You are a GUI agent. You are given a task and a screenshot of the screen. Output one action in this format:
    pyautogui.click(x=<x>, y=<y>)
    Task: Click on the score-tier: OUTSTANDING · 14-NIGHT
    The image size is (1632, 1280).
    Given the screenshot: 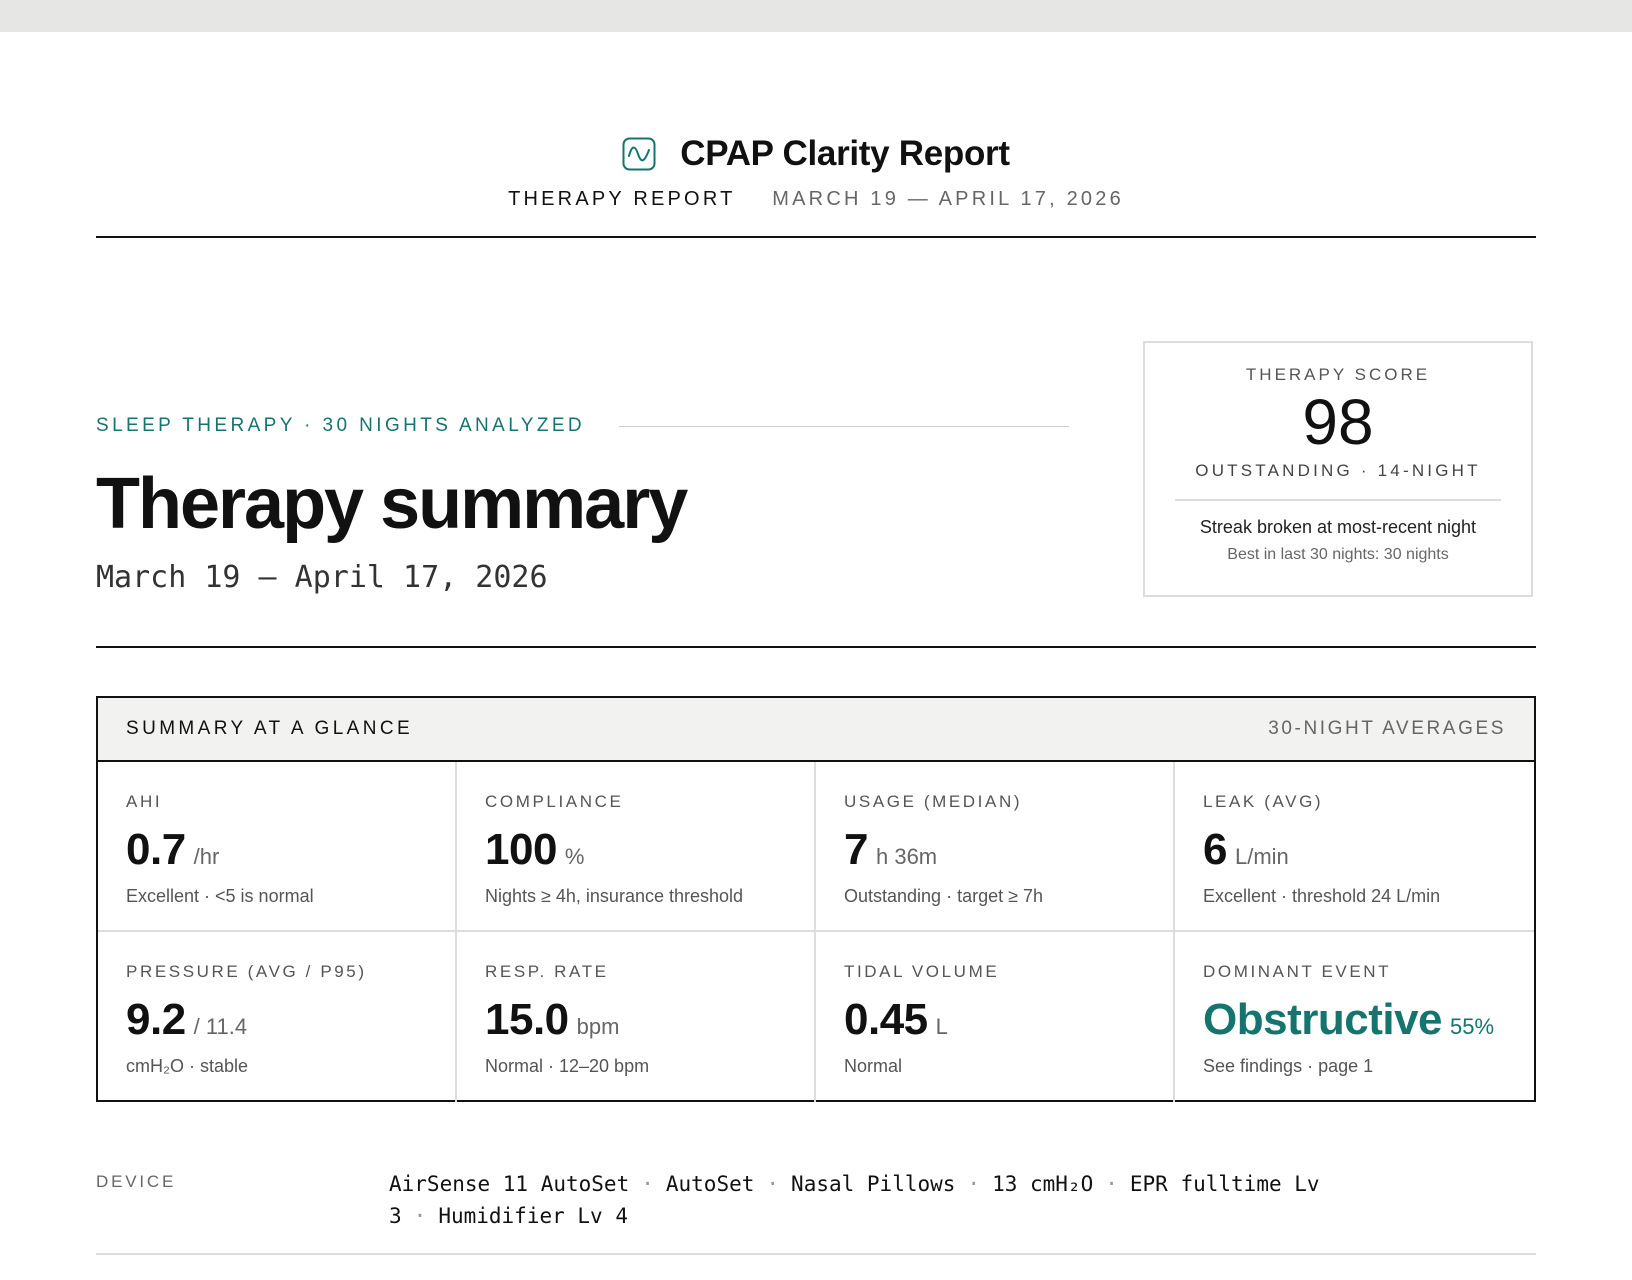 What is the action you would take?
    pyautogui.click(x=1338, y=470)
    